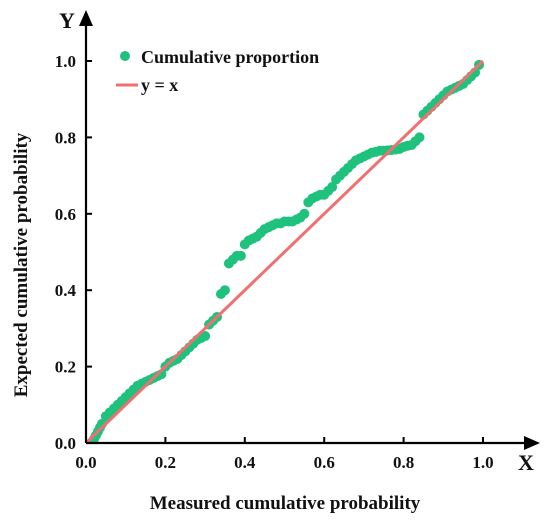 This screenshot has width=550, height=523. What do you see at coordinates (65, 137) in the screenshot?
I see `y-tick-label: 0.8` at bounding box center [65, 137].